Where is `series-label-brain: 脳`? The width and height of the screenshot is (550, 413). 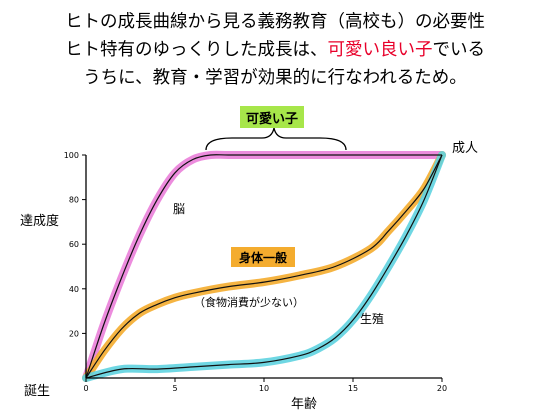
series-label-brain: 脳 is located at coordinates (179, 209).